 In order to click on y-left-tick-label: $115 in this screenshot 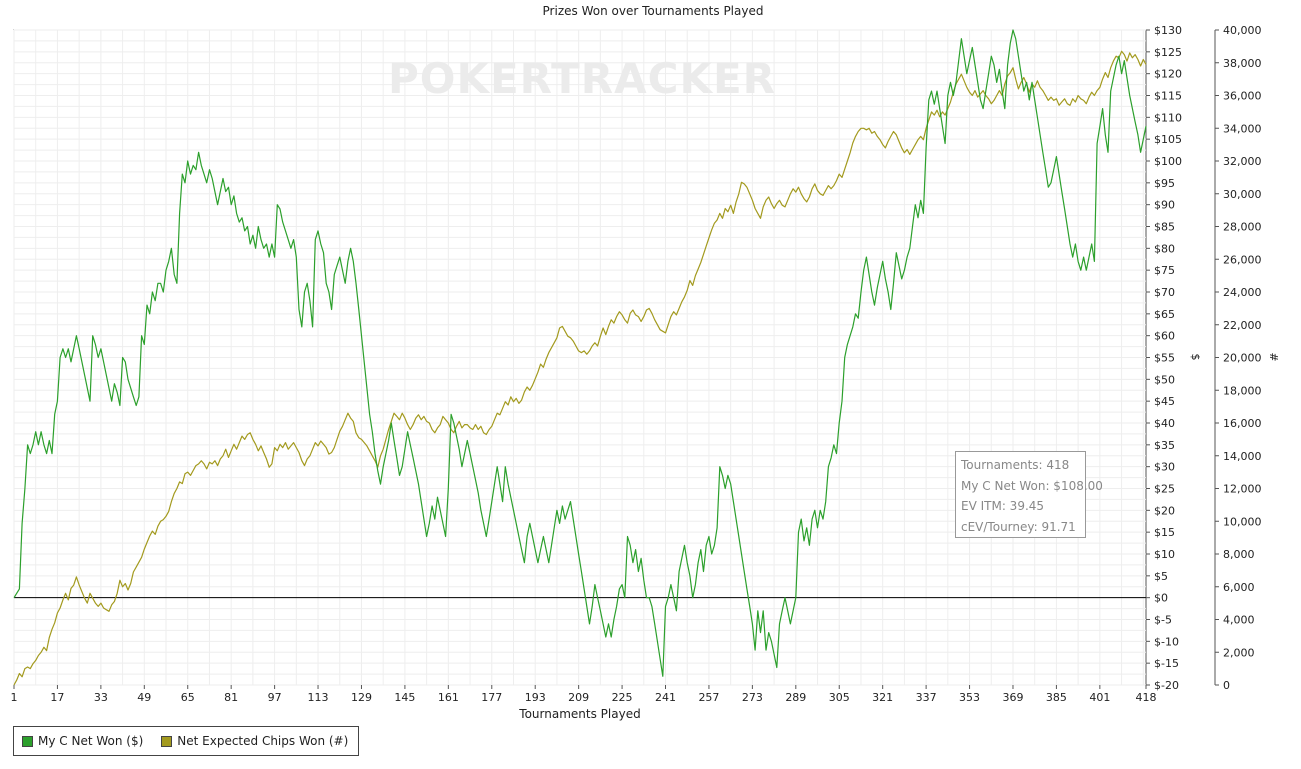, I will do `click(1168, 96)`.